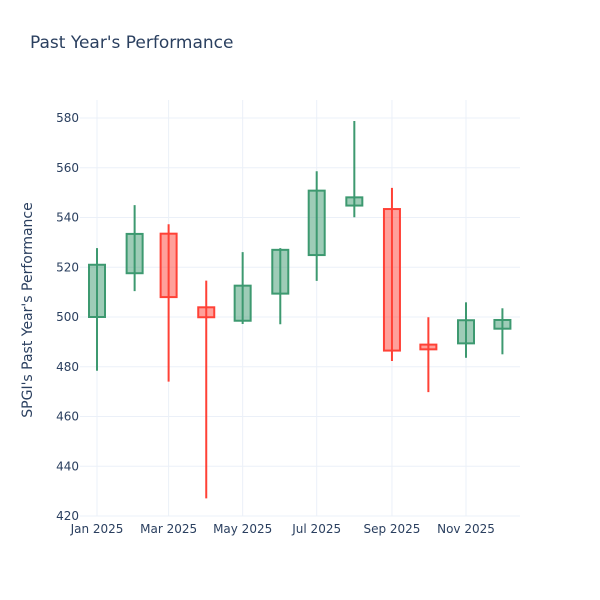 This screenshot has height=600, width=600. I want to click on y-tick-label: 480, so click(67, 367).